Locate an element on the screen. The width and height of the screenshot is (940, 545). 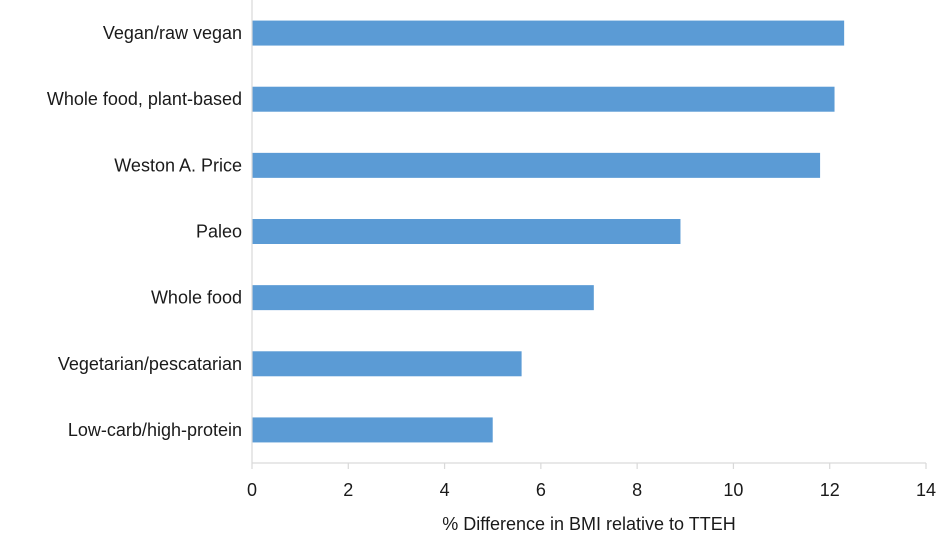
x-tick-marks is located at coordinates (589, 466).